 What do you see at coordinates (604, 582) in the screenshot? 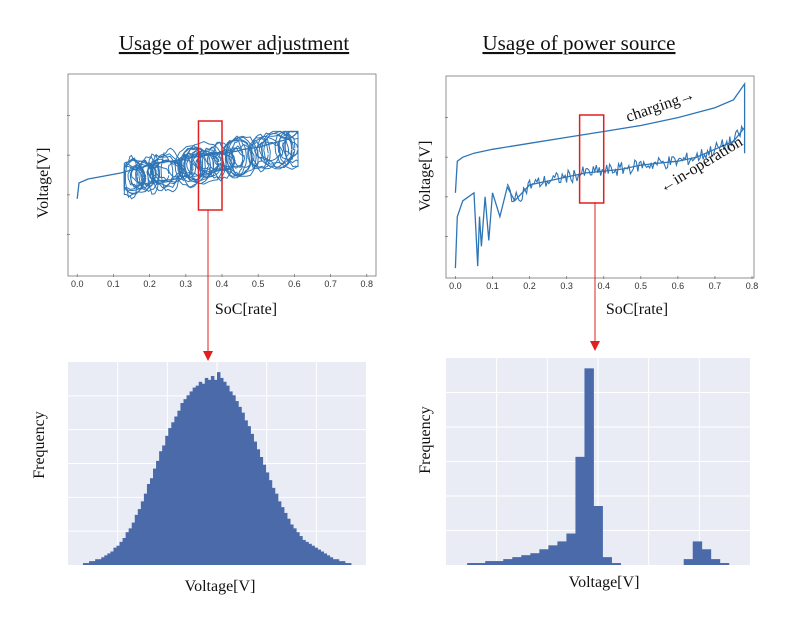
I see `x-axis-label: Voltage[V]` at bounding box center [604, 582].